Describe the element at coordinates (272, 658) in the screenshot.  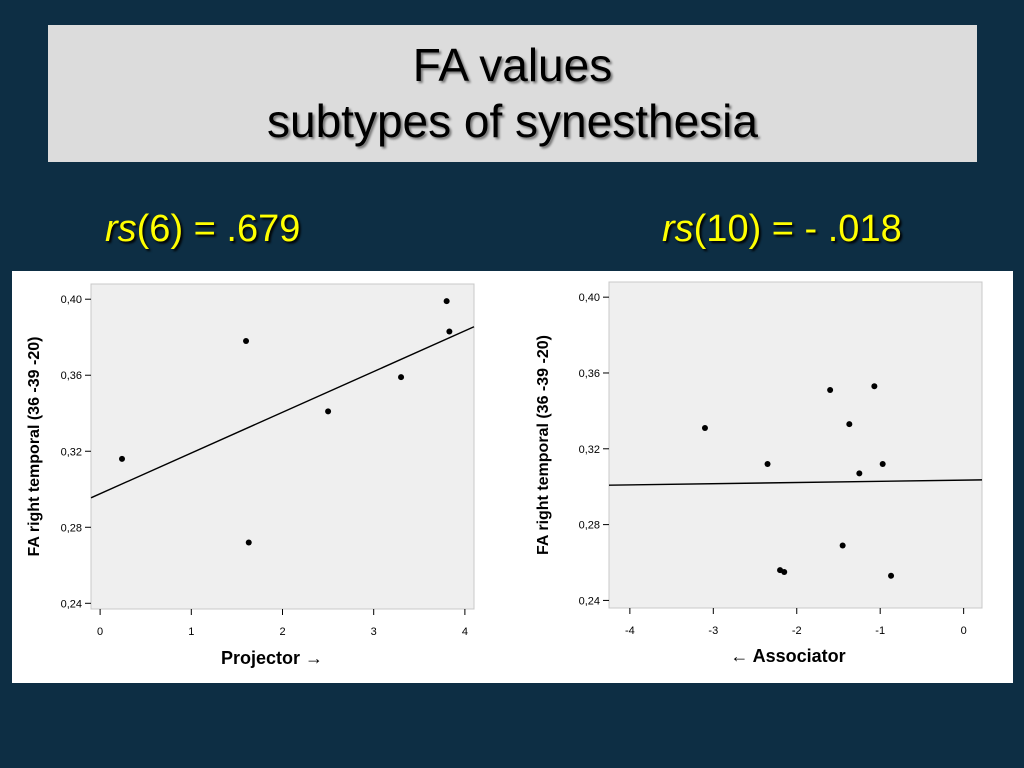
I see `chart1-x-axis-label: Projector →` at that location.